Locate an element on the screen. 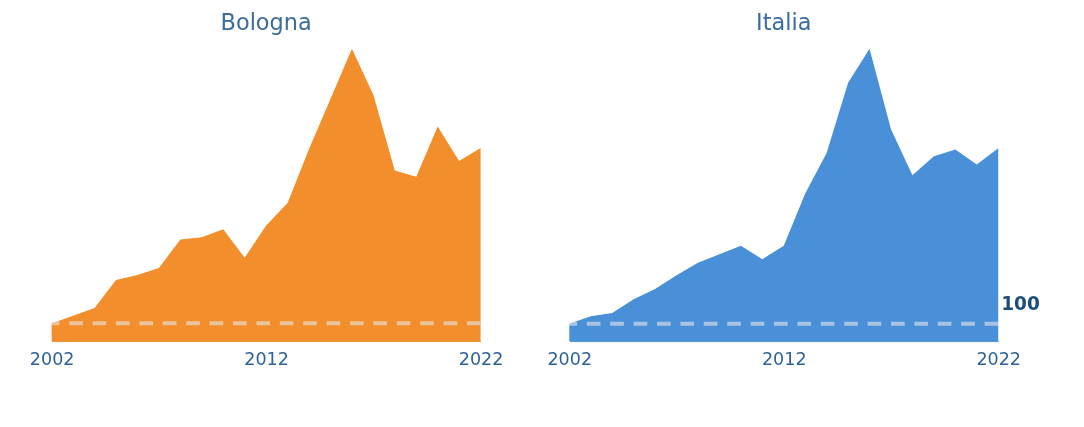  text: 100 is located at coordinates (1020, 303).